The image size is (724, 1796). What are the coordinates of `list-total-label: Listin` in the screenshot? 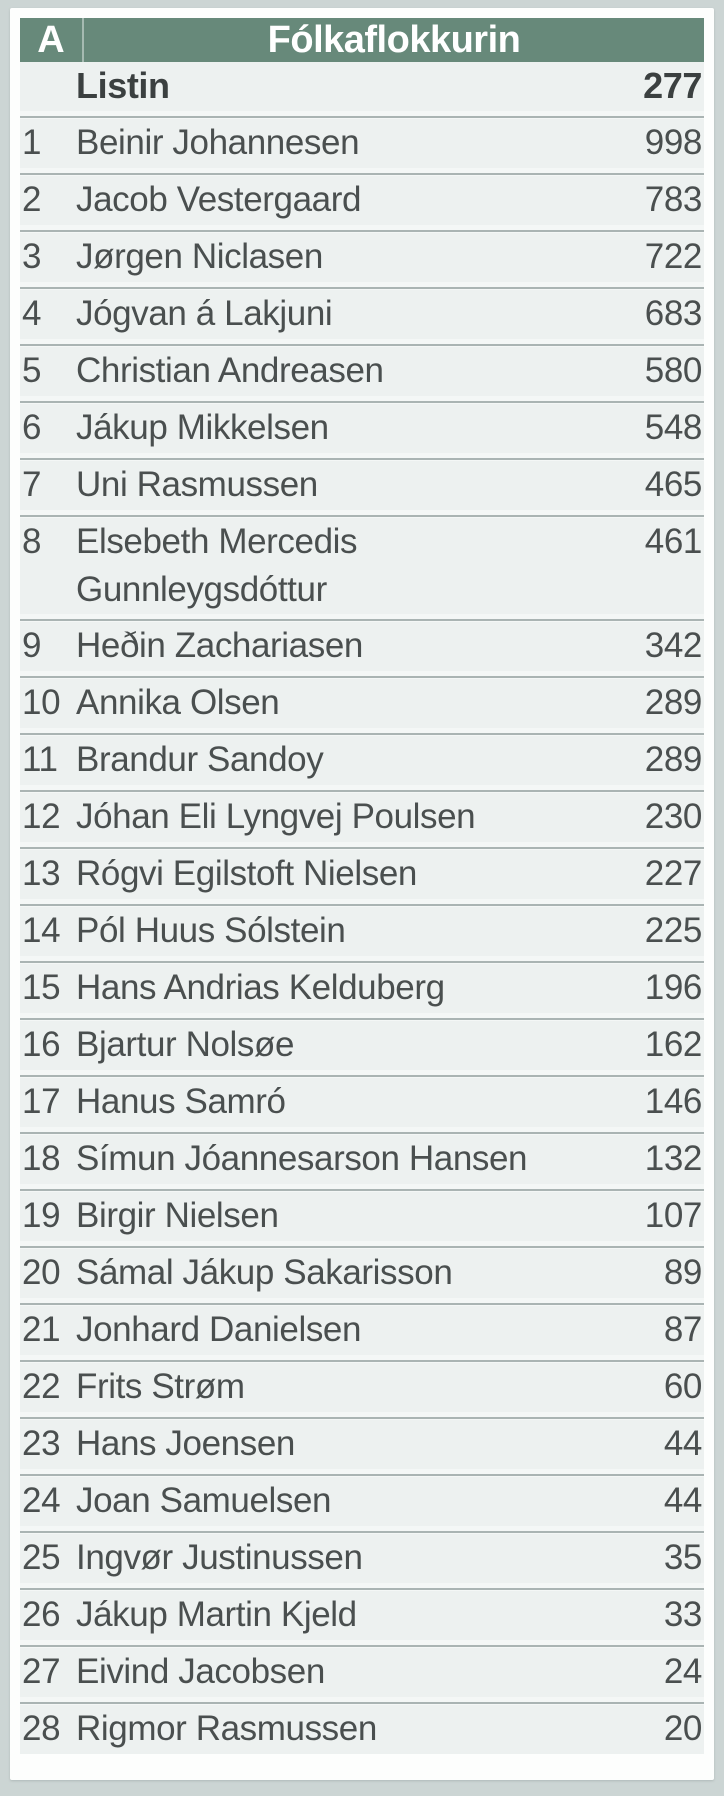 It's located at (123, 85).